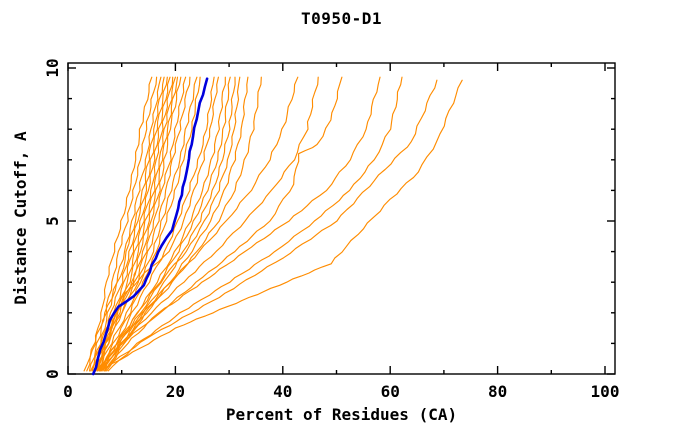 The image size is (680, 440). I want to click on chart-title: T0950-D1, so click(341, 18).